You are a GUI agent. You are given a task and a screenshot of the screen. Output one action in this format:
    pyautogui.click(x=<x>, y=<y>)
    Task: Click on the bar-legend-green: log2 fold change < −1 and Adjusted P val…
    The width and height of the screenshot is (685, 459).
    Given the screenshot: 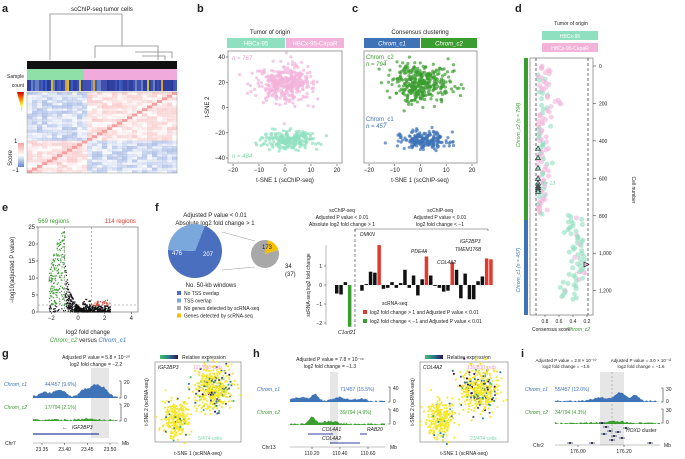 What is the action you would take?
    pyautogui.click(x=426, y=322)
    